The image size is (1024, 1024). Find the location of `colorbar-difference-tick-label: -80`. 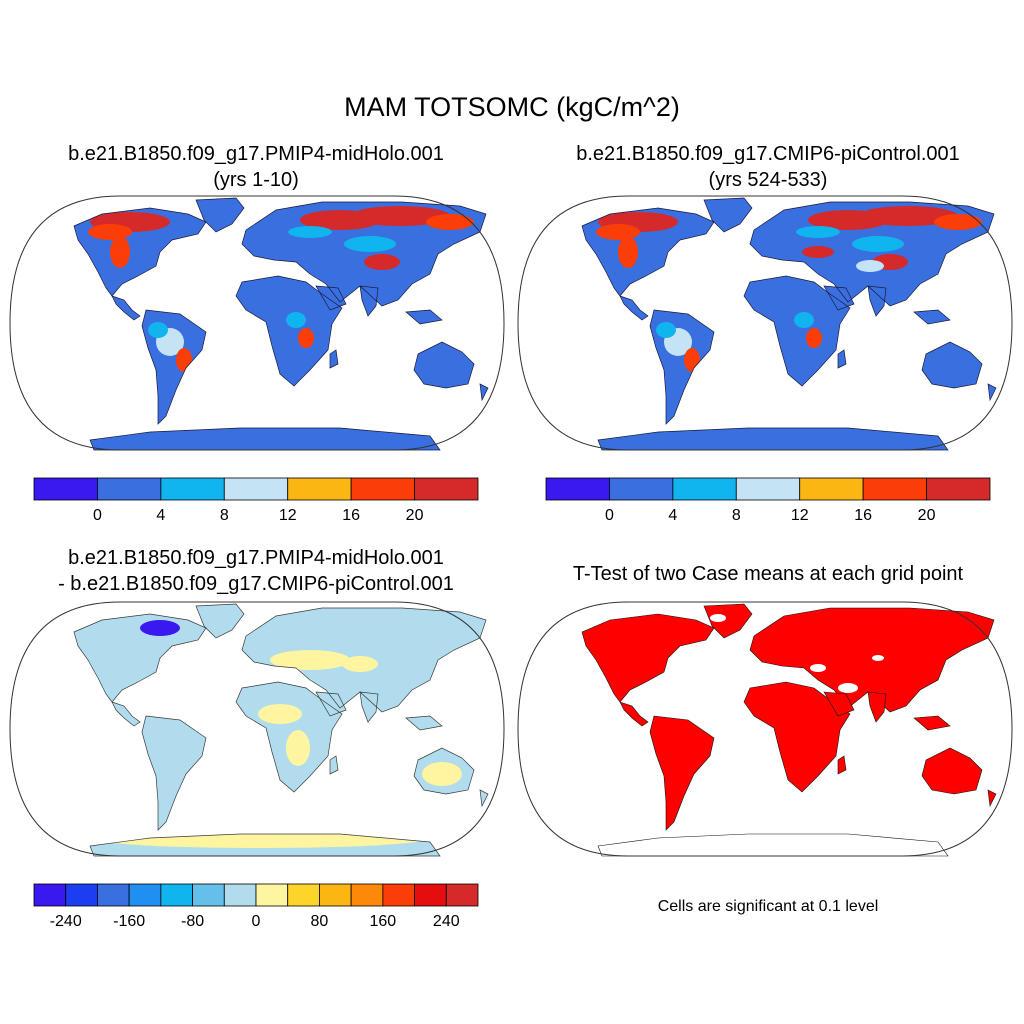

colorbar-difference-tick-label: -80 is located at coordinates (192, 921).